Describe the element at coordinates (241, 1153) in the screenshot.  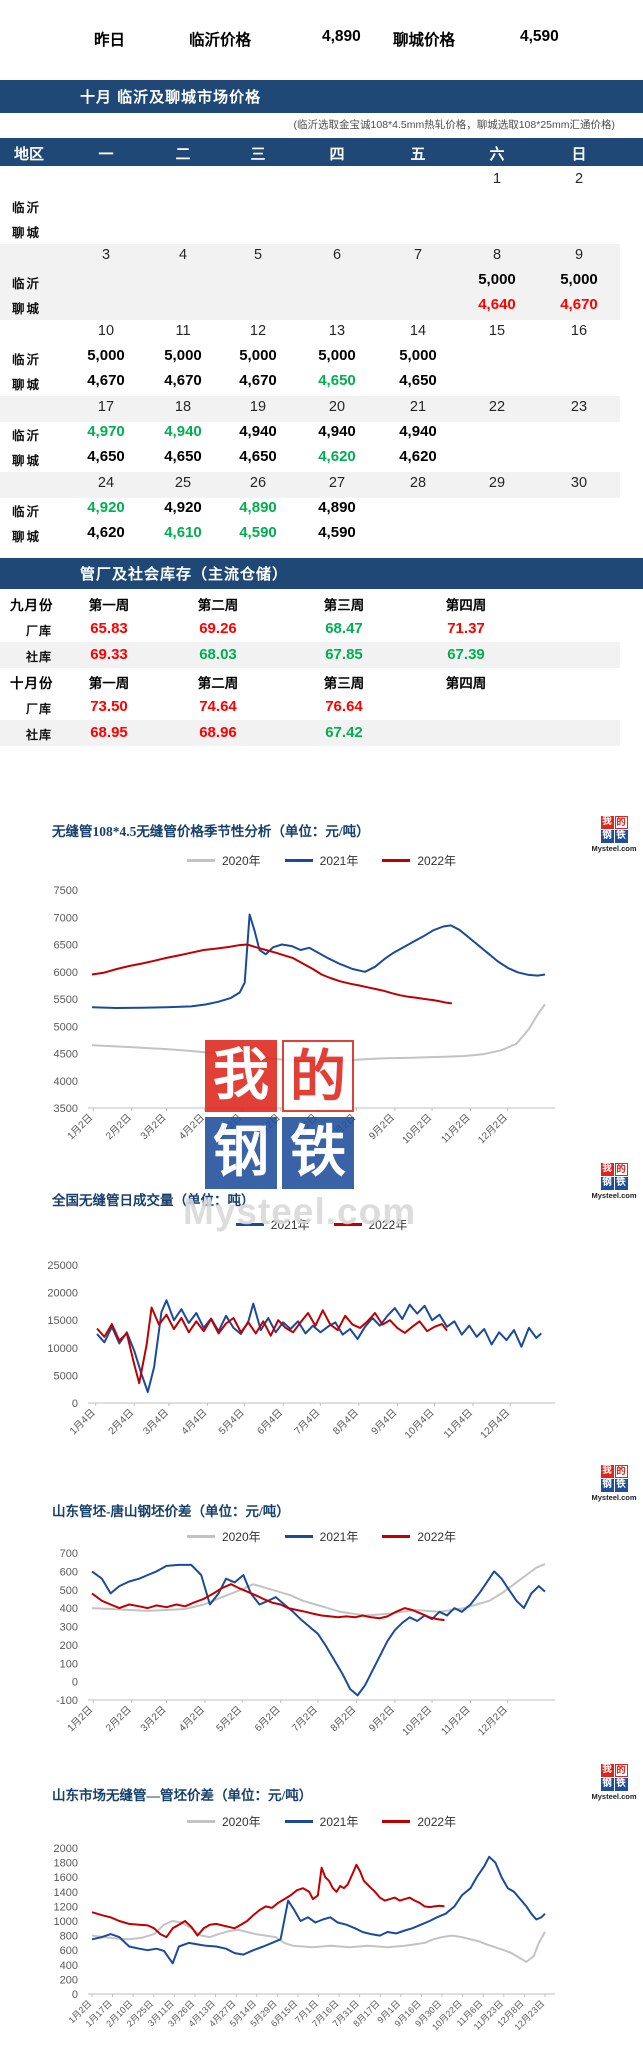
I see `mysteel-logo-char: 钢` at that location.